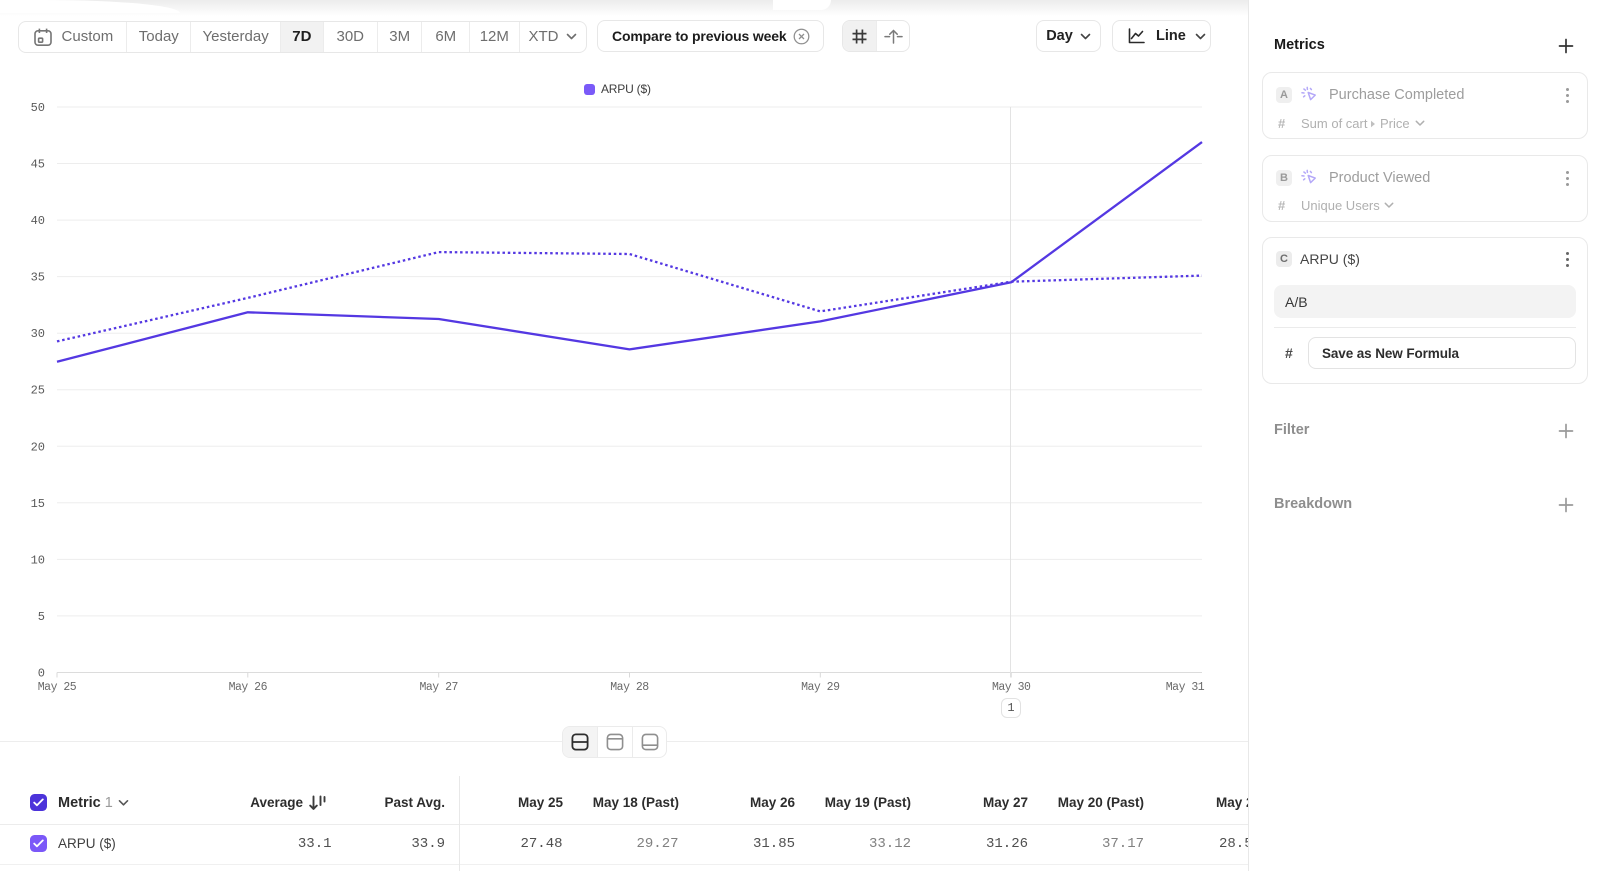  Describe the element at coordinates (38, 108) in the screenshot. I see `svg-text: 50` at that location.